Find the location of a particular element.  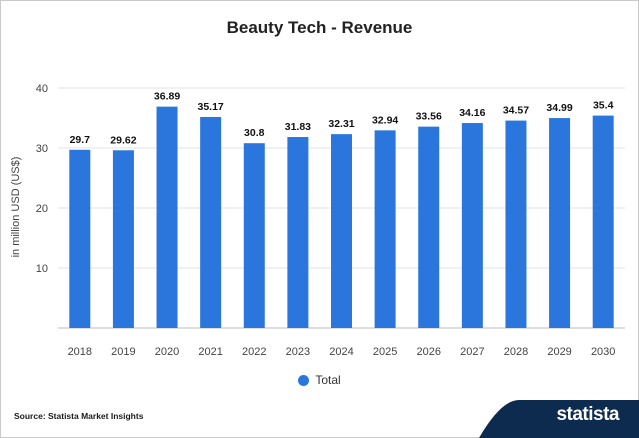

brand-band is located at coordinates (559, 419).